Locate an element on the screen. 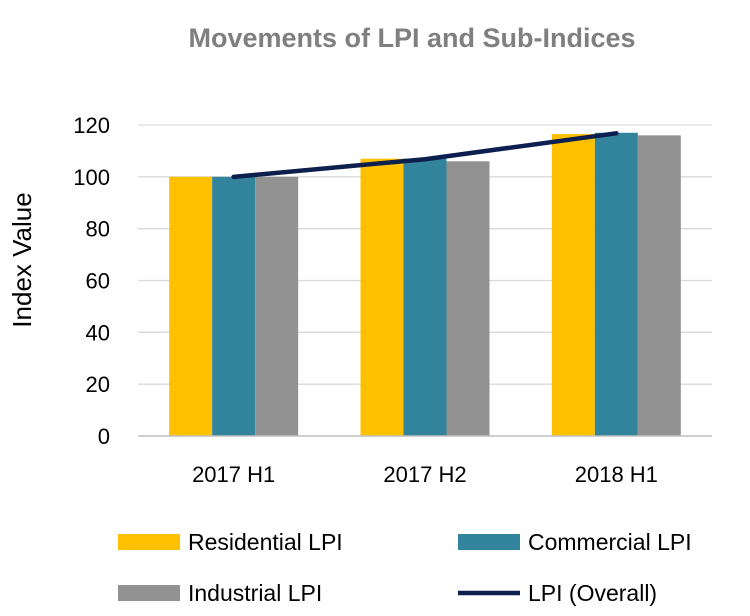 The width and height of the screenshot is (750, 616). y-tick-label: 100 is located at coordinates (91, 177).